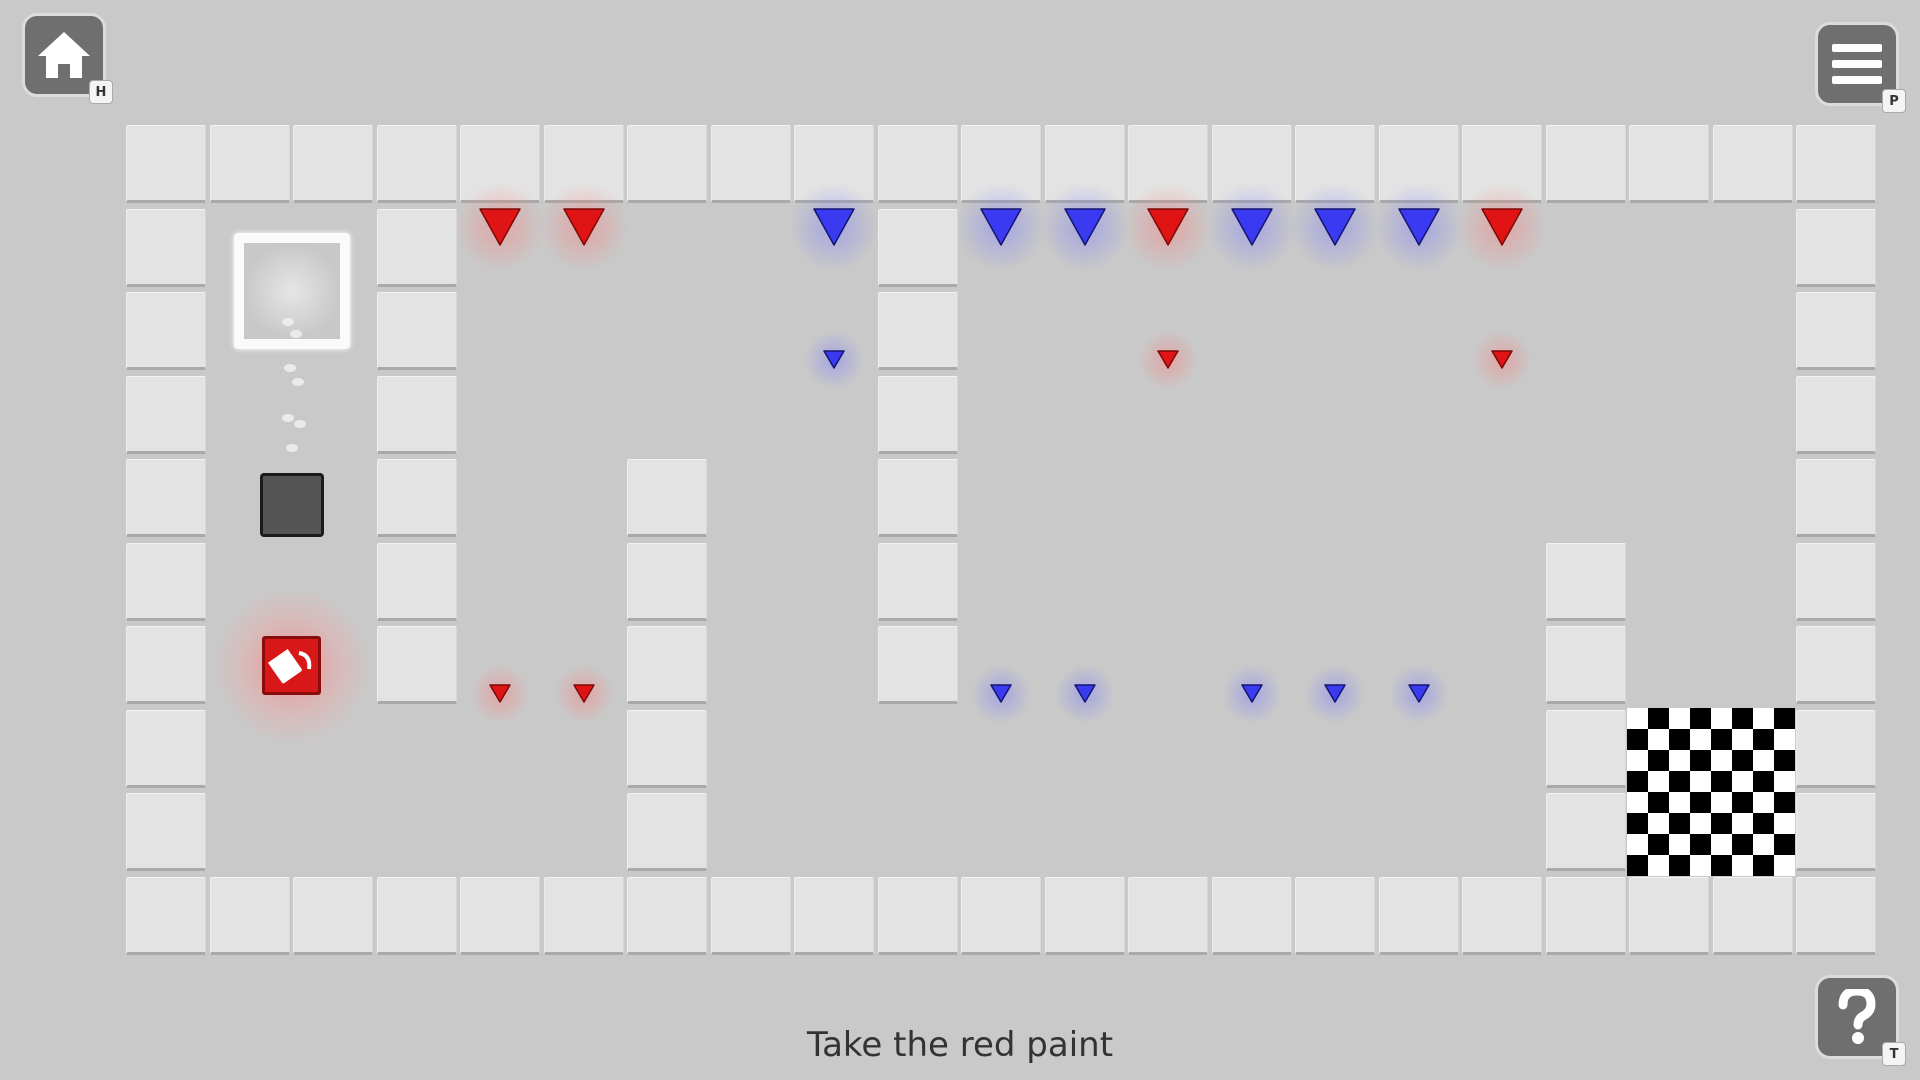 This screenshot has width=1920, height=1080. I want to click on player-block, so click(292, 505).